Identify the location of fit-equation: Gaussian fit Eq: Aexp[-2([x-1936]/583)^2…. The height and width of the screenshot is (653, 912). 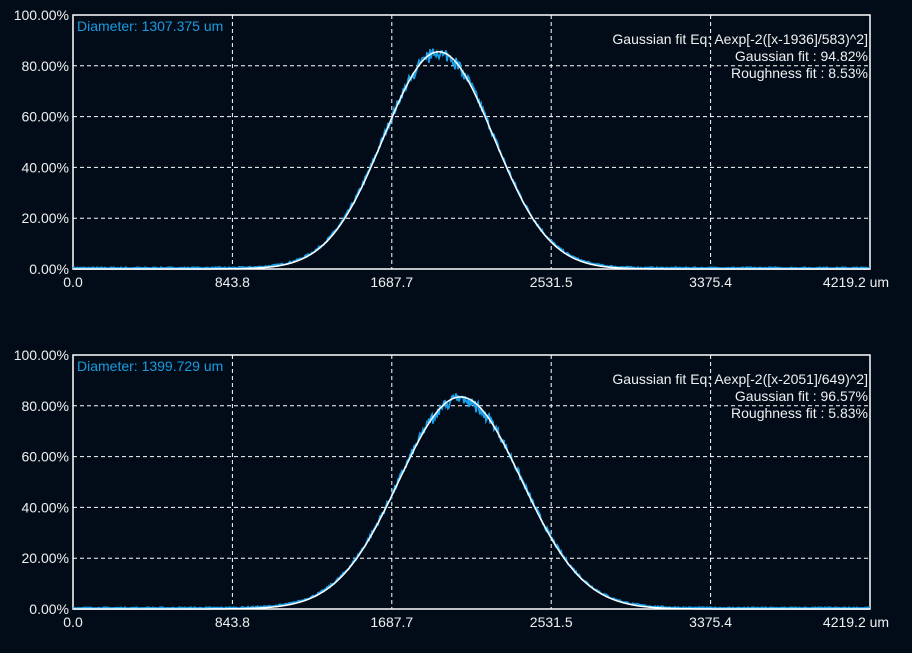
(740, 39).